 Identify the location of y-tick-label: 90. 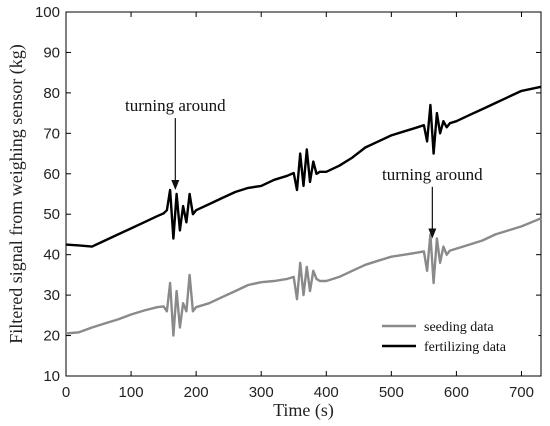
(51, 52).